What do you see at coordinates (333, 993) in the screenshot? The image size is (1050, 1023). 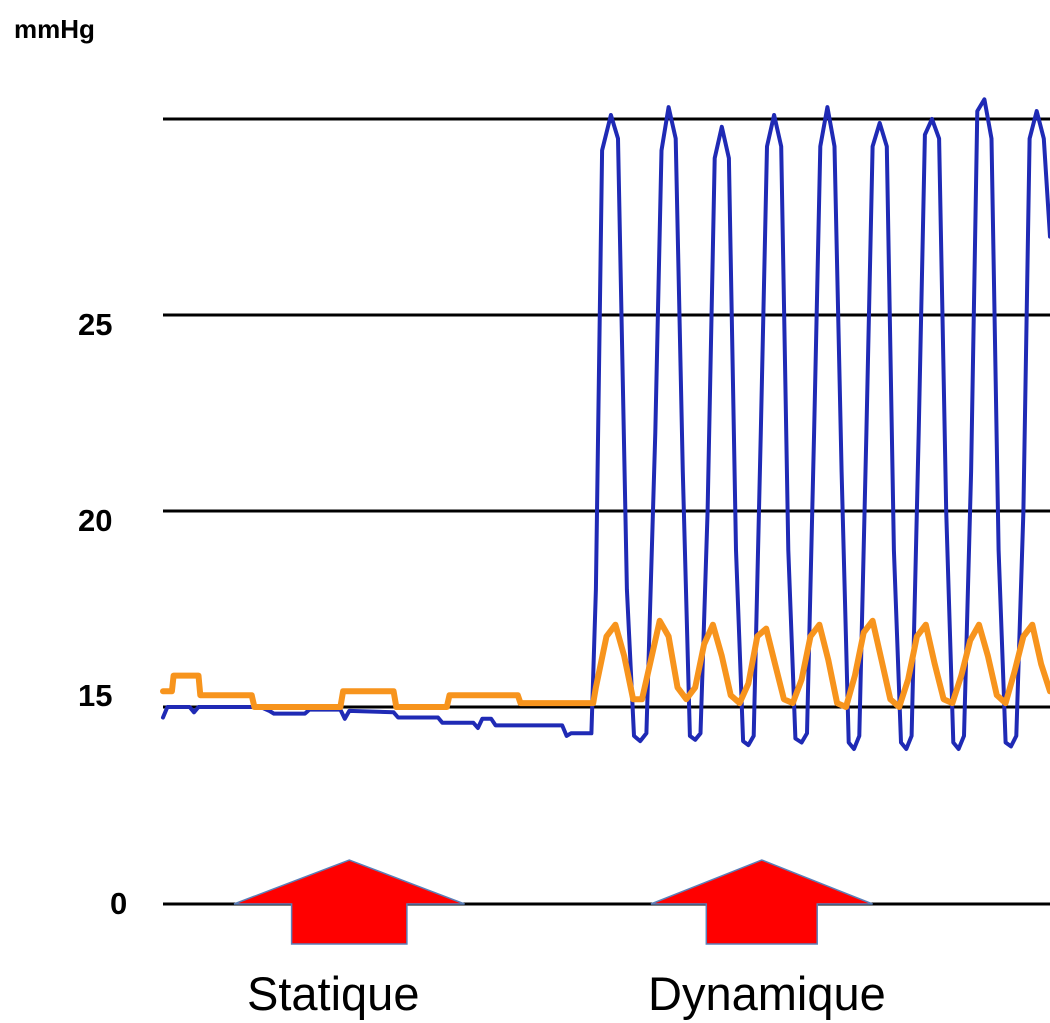 I see `phase-label-statique: Statique` at bounding box center [333, 993].